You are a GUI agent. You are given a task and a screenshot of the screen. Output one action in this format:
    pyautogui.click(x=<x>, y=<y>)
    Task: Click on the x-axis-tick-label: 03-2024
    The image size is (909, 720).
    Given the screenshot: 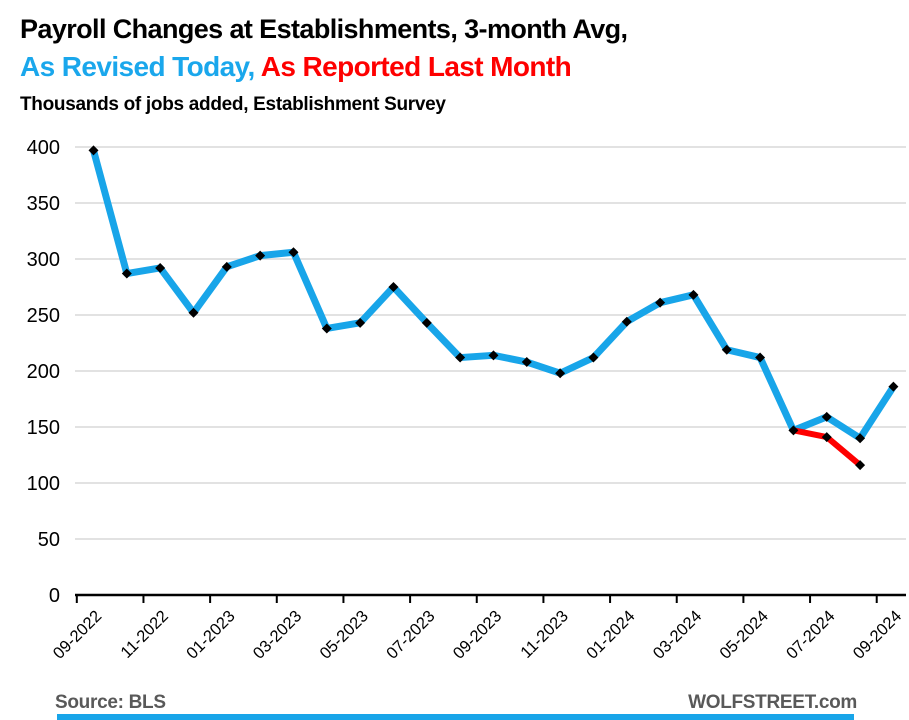 What is the action you would take?
    pyautogui.click(x=678, y=635)
    